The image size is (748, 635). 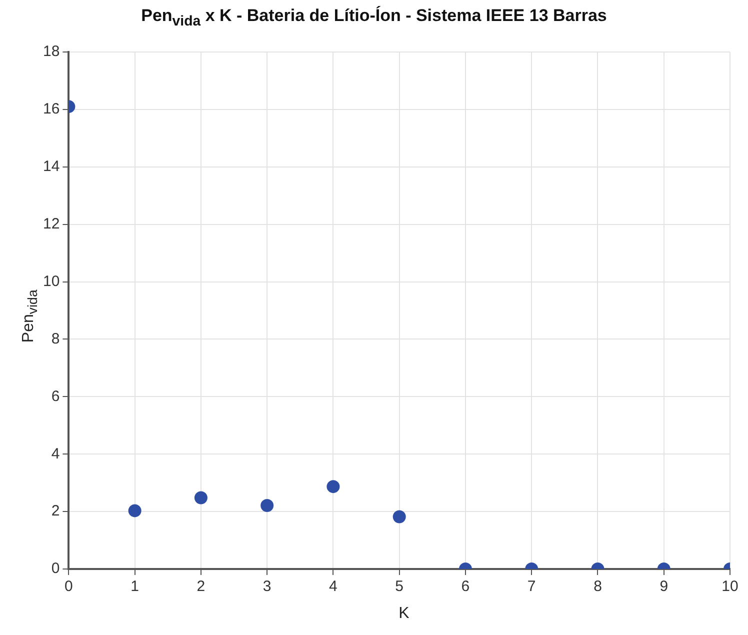 I want to click on y-tick-label: 16, so click(x=51, y=109).